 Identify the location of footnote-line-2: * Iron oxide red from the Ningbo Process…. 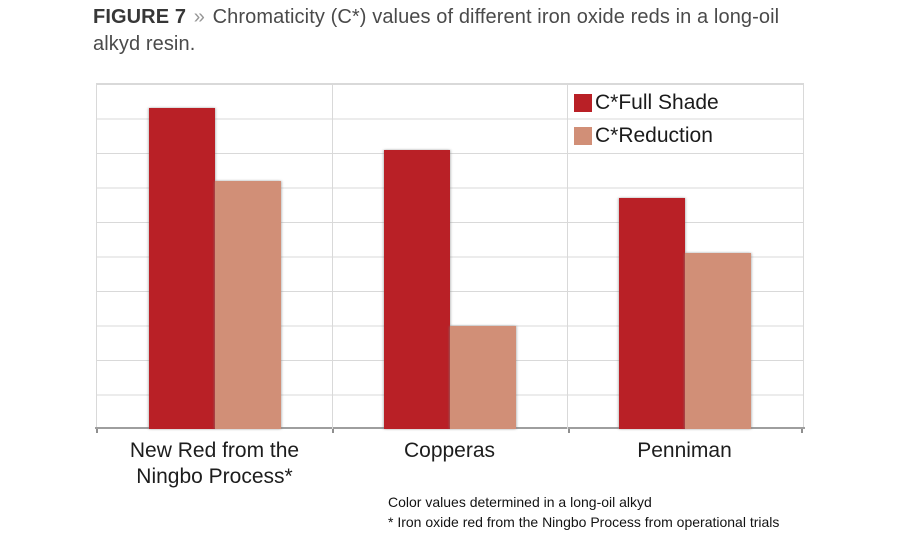
(584, 522).